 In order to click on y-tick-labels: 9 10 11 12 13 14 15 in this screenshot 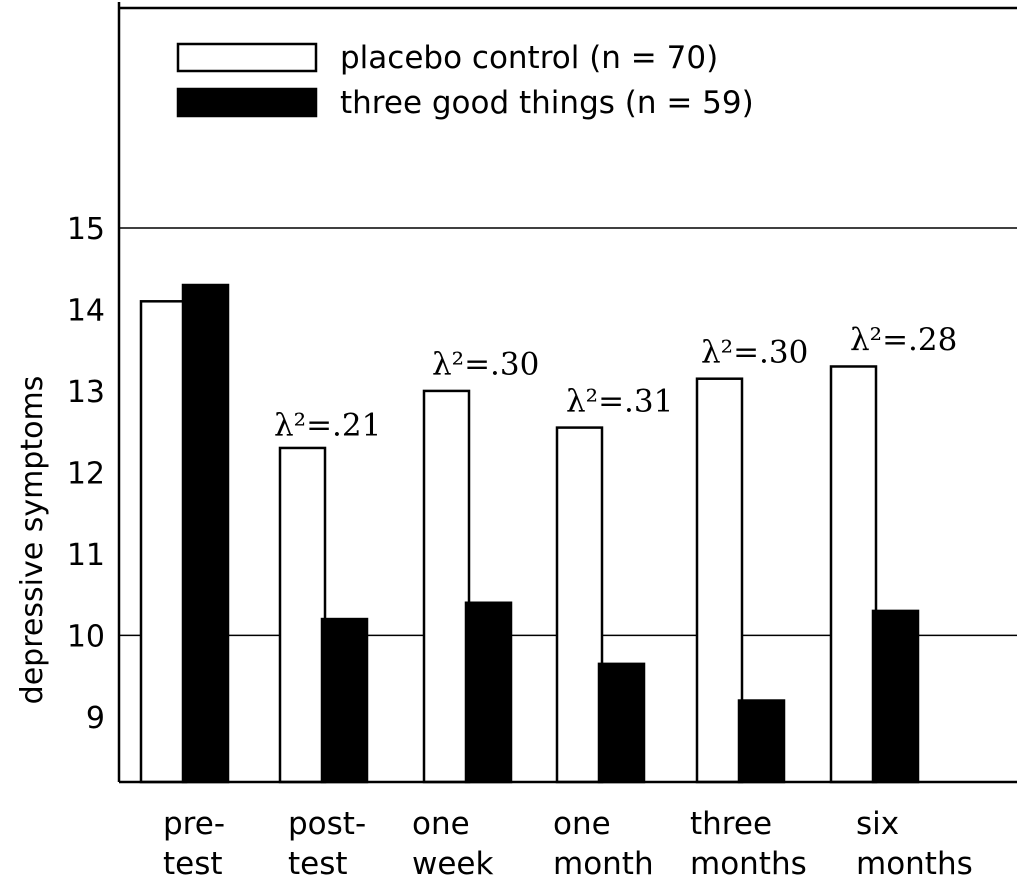, I will do `click(86, 474)`.